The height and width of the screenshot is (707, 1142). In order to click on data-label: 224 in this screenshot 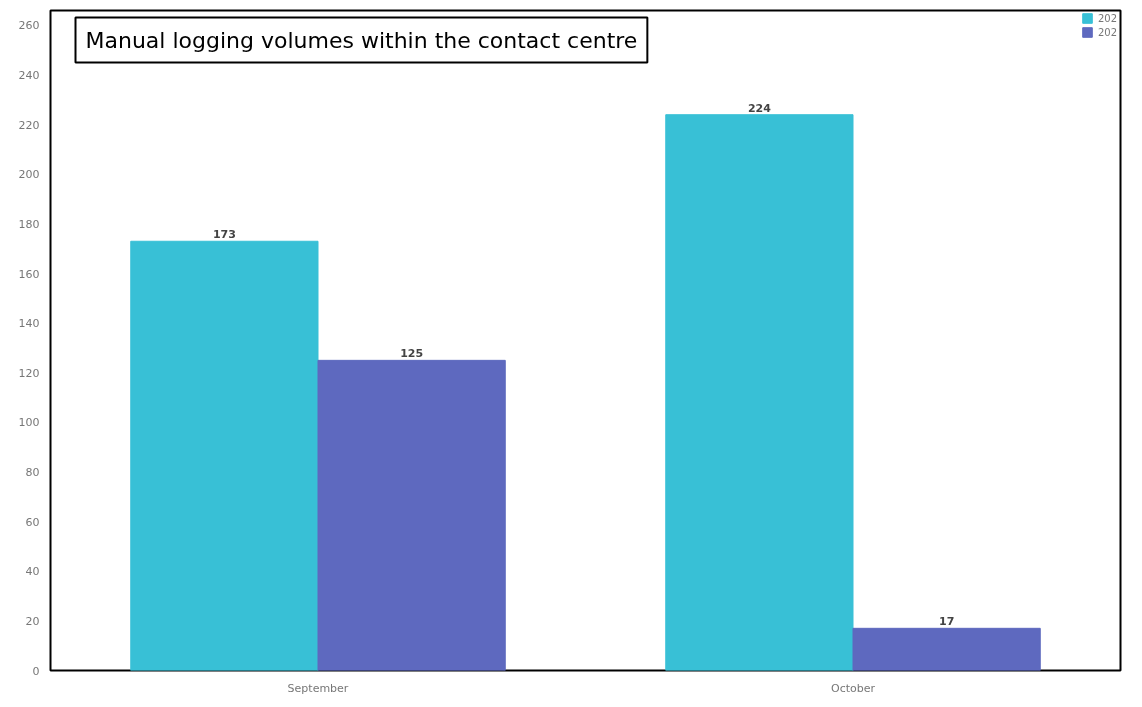, I will do `click(759, 108)`.